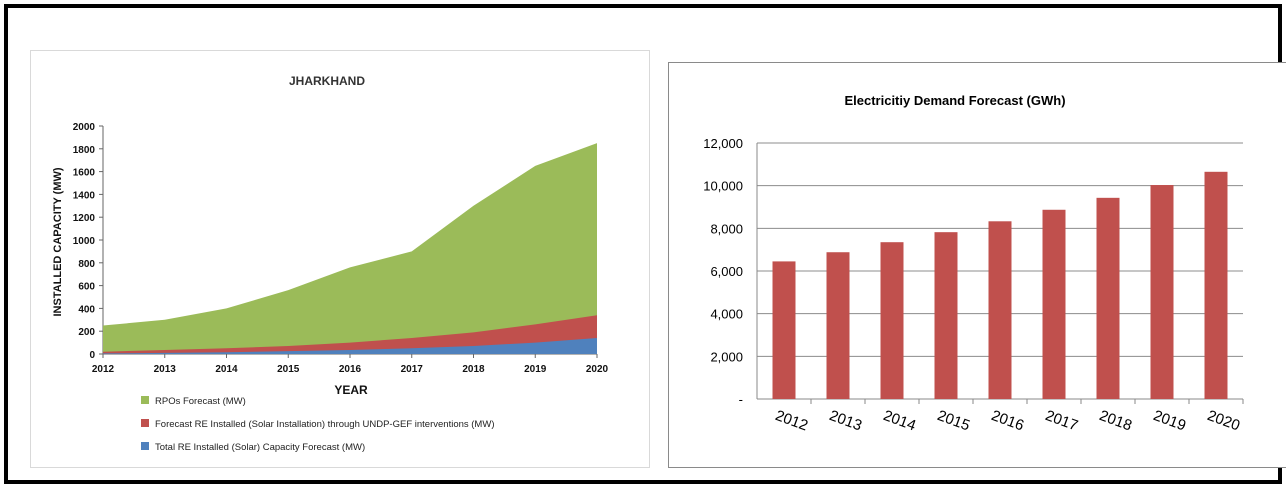  Describe the element at coordinates (726, 314) in the screenshot. I see `y-tick-label: 4,000` at that location.